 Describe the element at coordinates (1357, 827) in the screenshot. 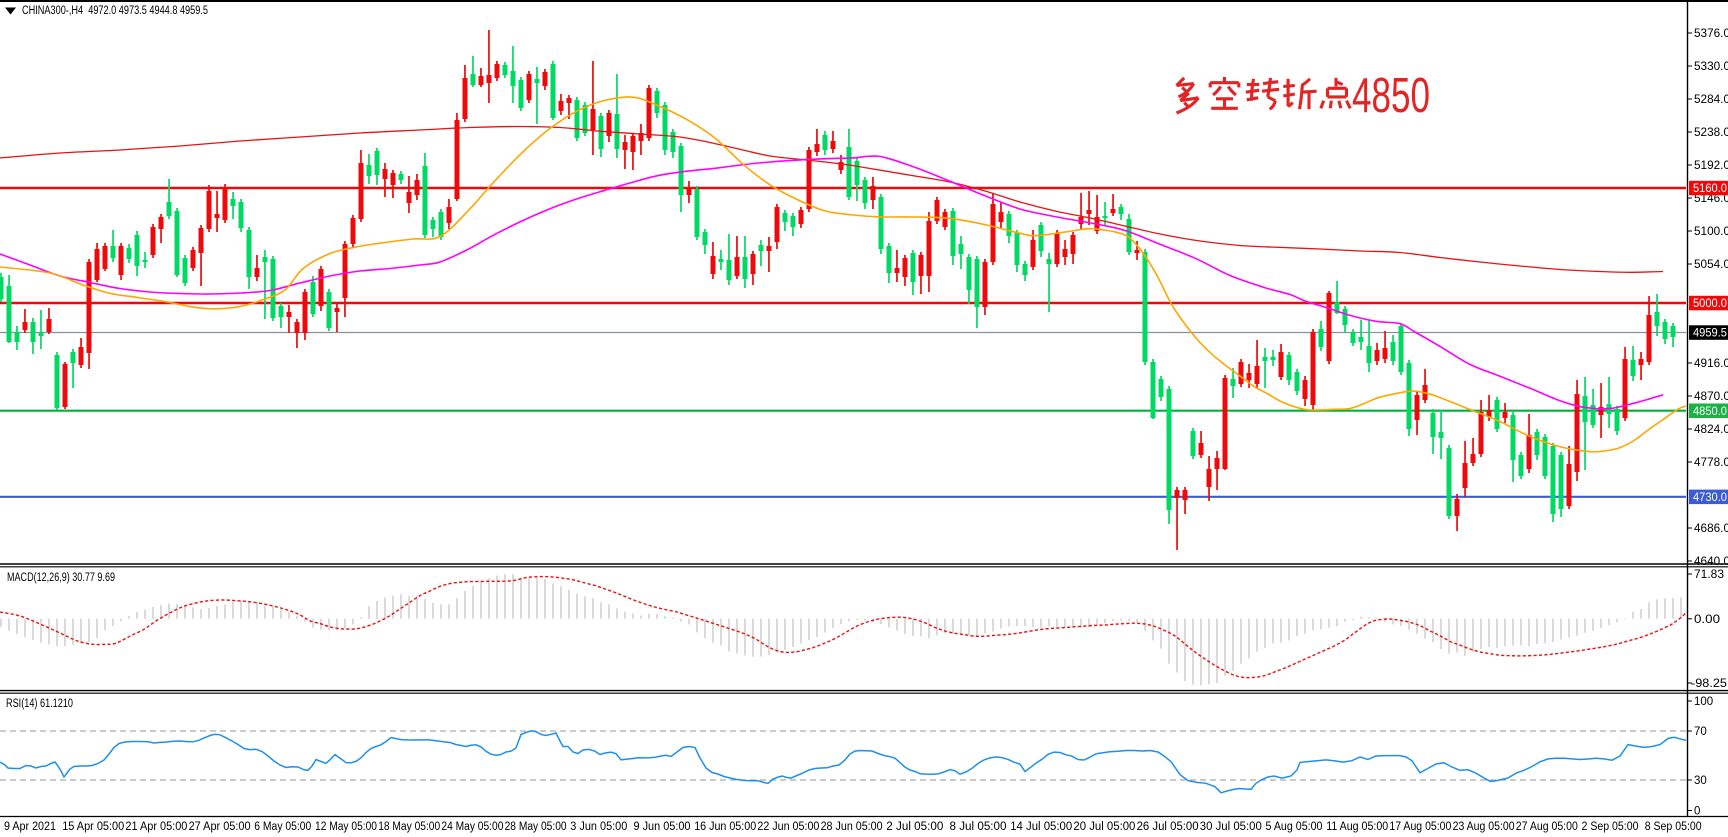

I see `svg-text: 11 Aug 05:00` at that location.